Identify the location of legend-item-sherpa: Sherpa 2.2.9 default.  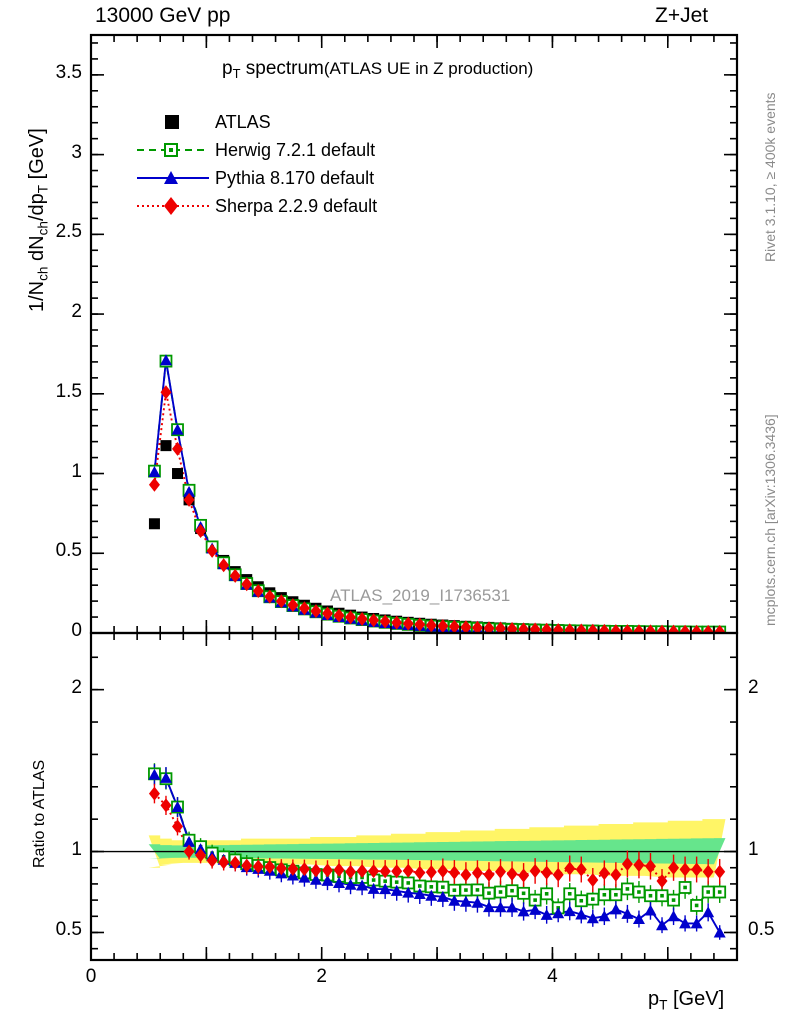
(256, 206).